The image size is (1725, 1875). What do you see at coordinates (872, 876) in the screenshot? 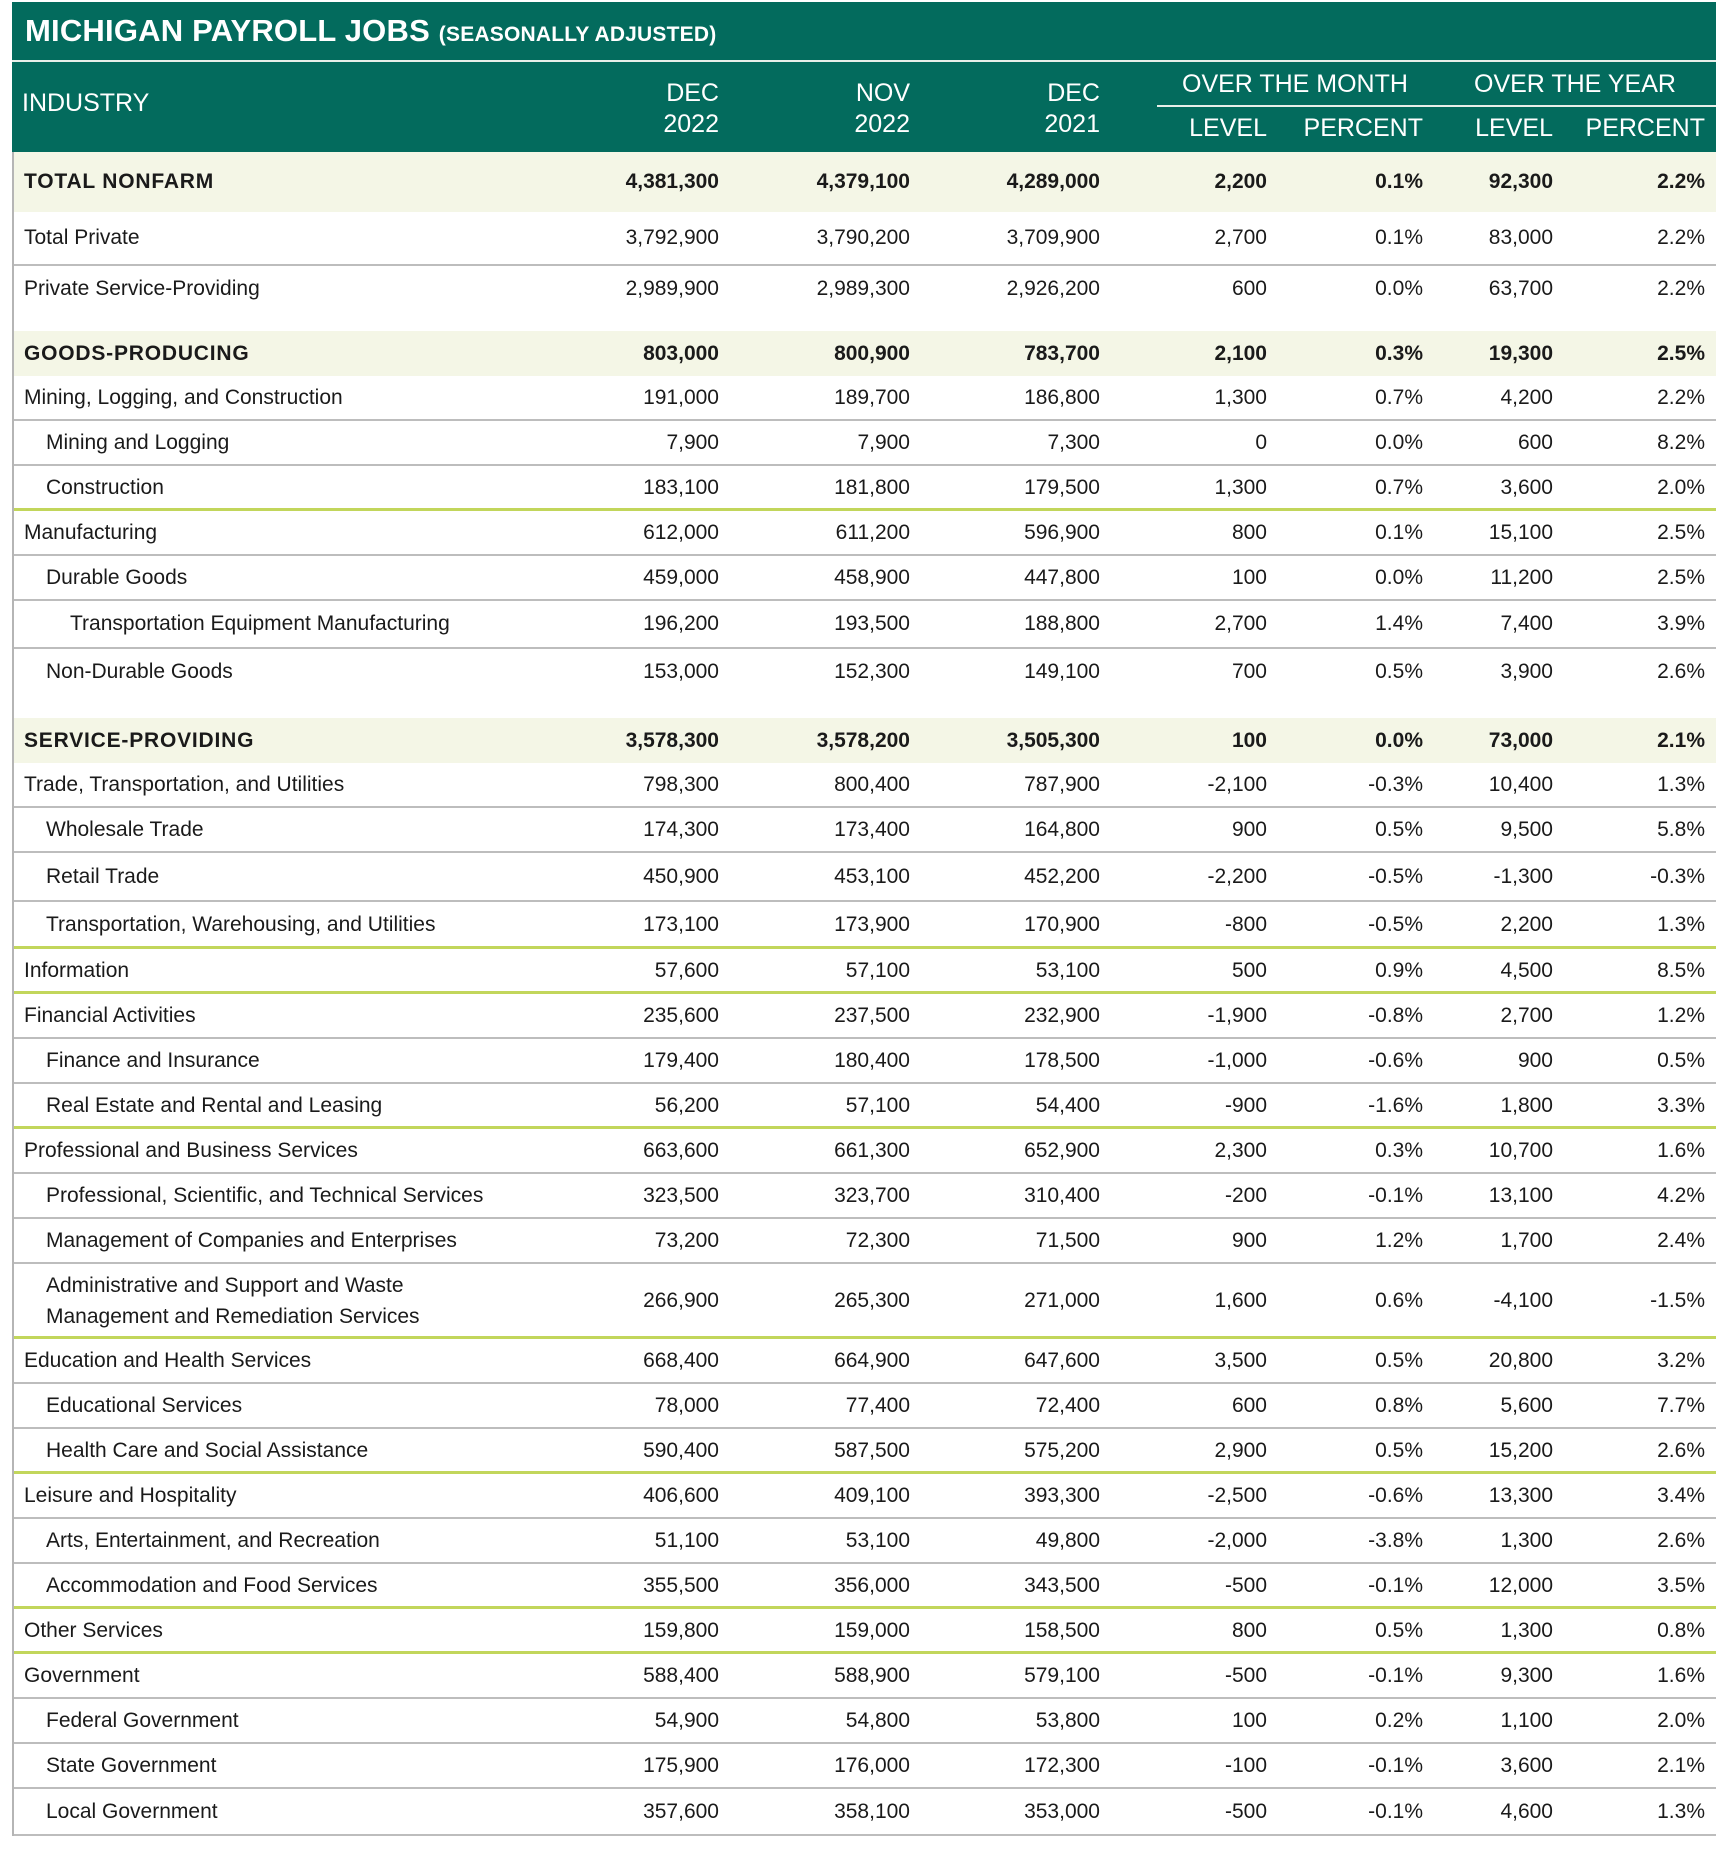
I see `cell-nov-2022: 453,100` at bounding box center [872, 876].